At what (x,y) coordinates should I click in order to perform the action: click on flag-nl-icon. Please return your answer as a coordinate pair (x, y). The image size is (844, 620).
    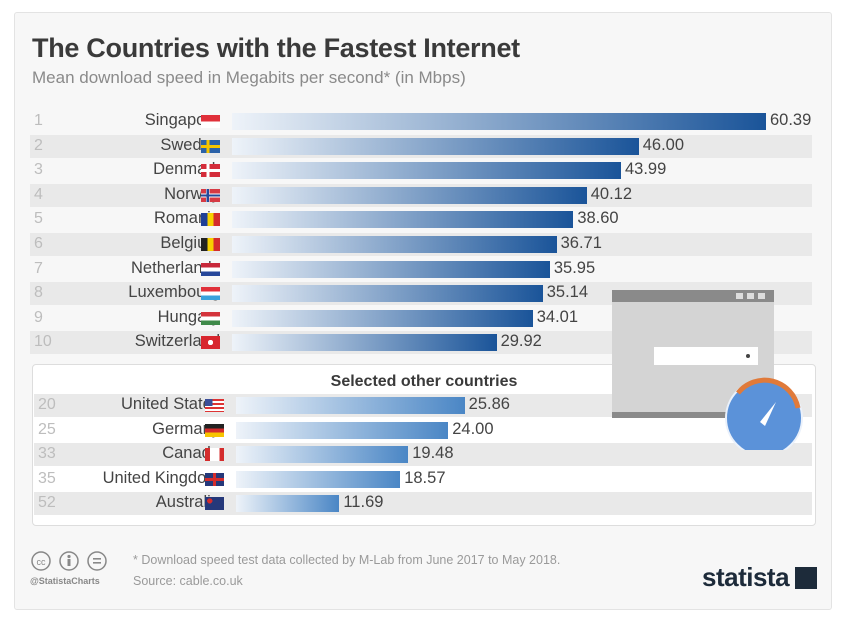
    Looking at the image, I should click on (210, 269).